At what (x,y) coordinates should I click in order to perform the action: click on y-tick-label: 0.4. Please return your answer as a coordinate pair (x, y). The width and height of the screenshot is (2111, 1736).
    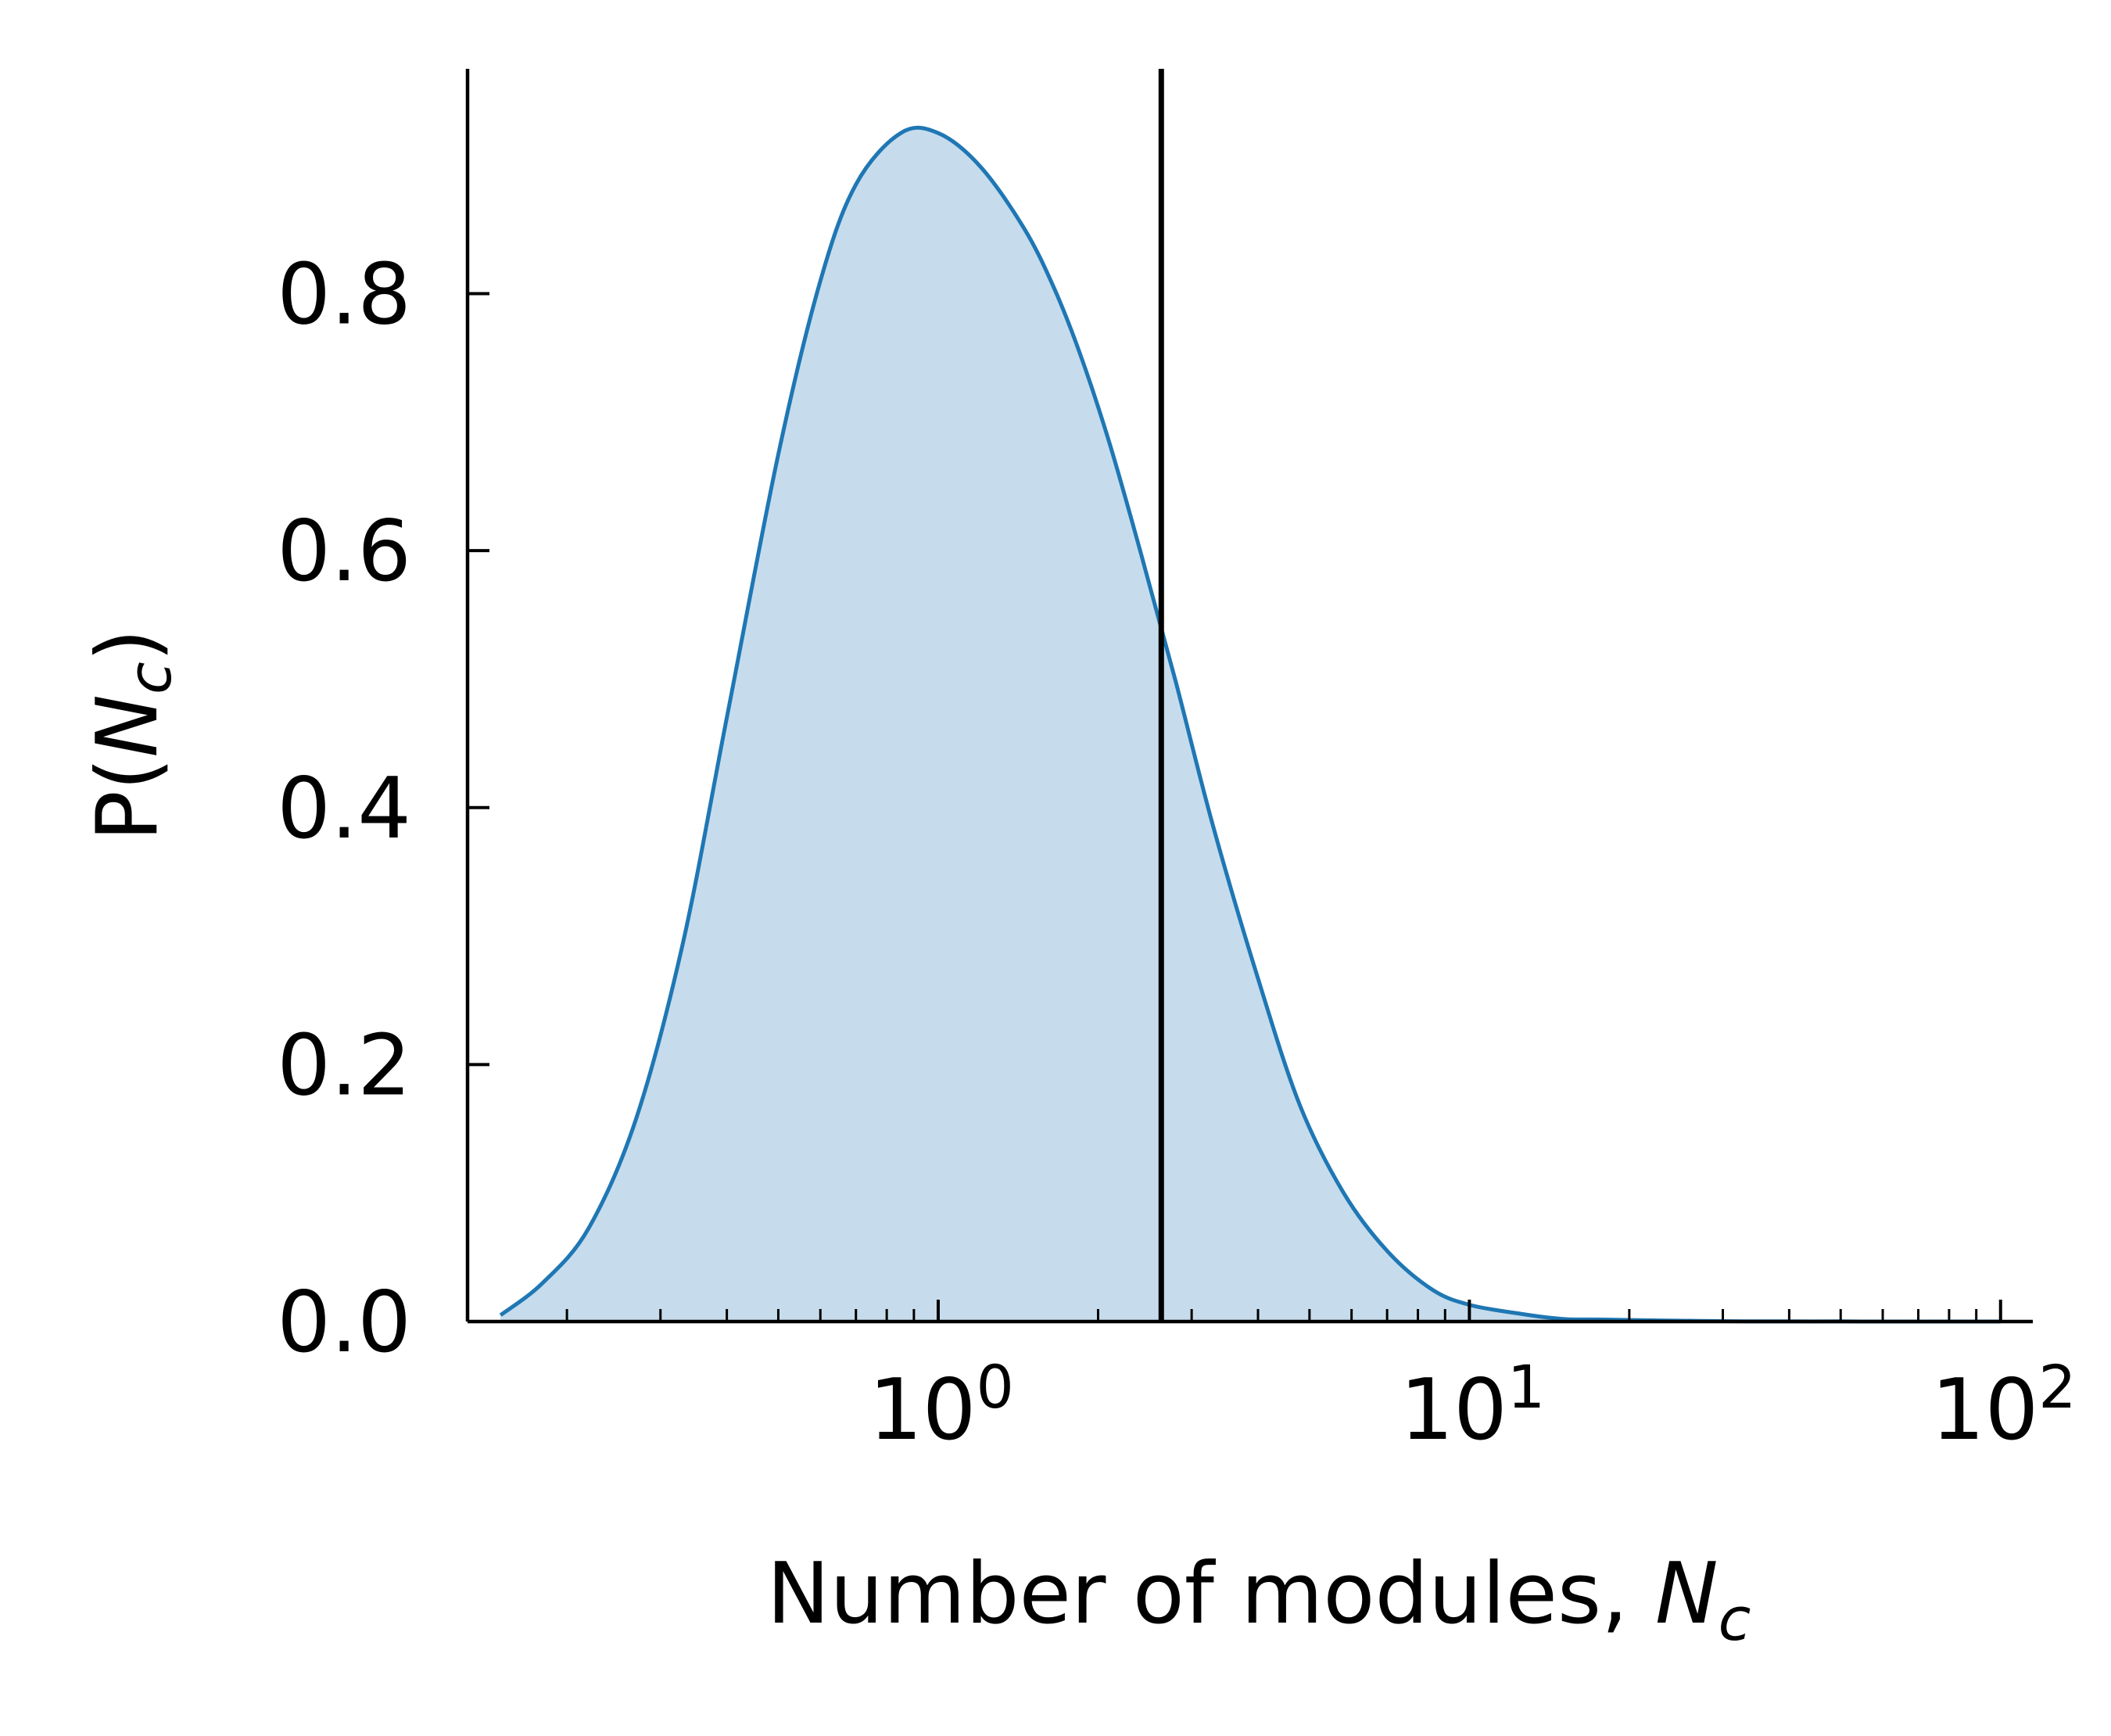
    Looking at the image, I should click on (344, 809).